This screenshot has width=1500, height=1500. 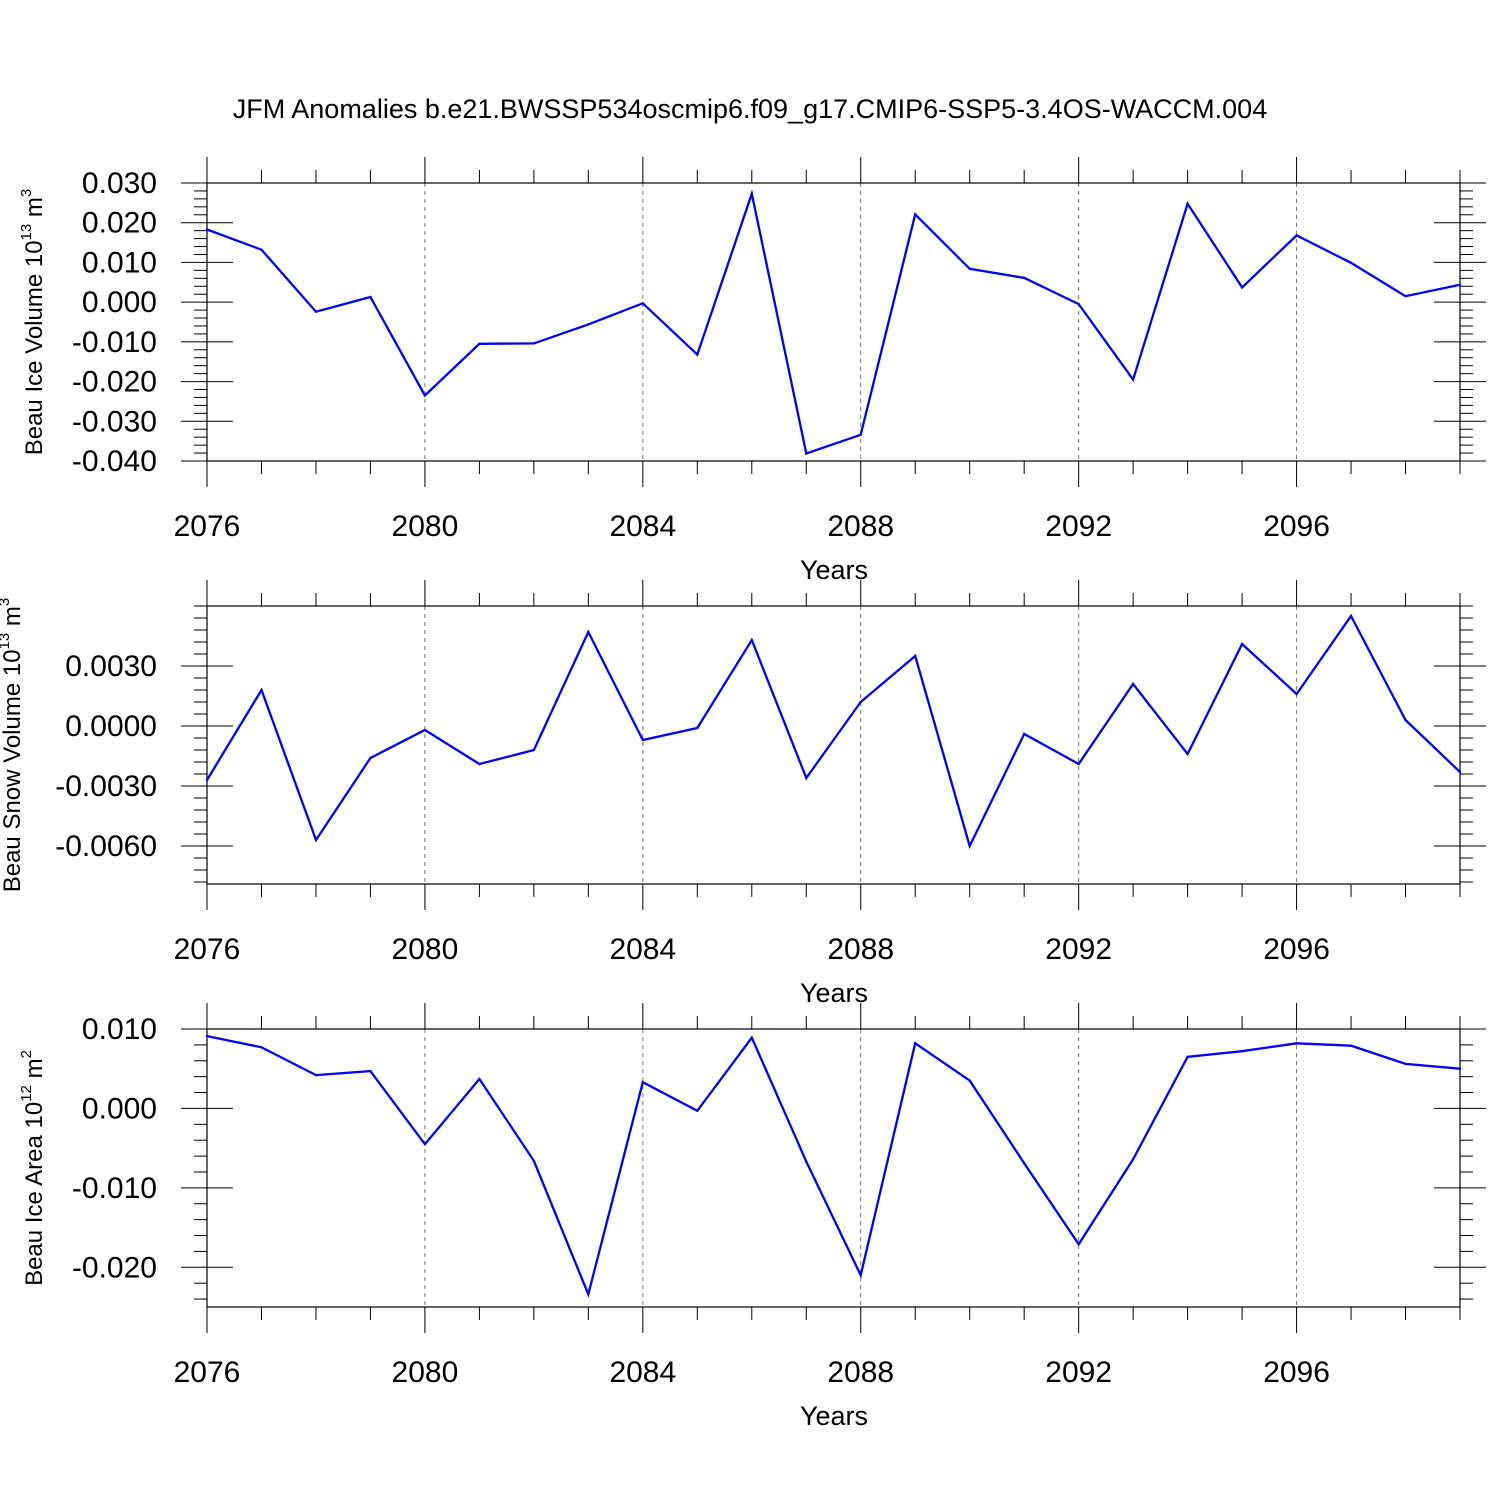 What do you see at coordinates (119, 183) in the screenshot?
I see `y-tick-label: 0.030` at bounding box center [119, 183].